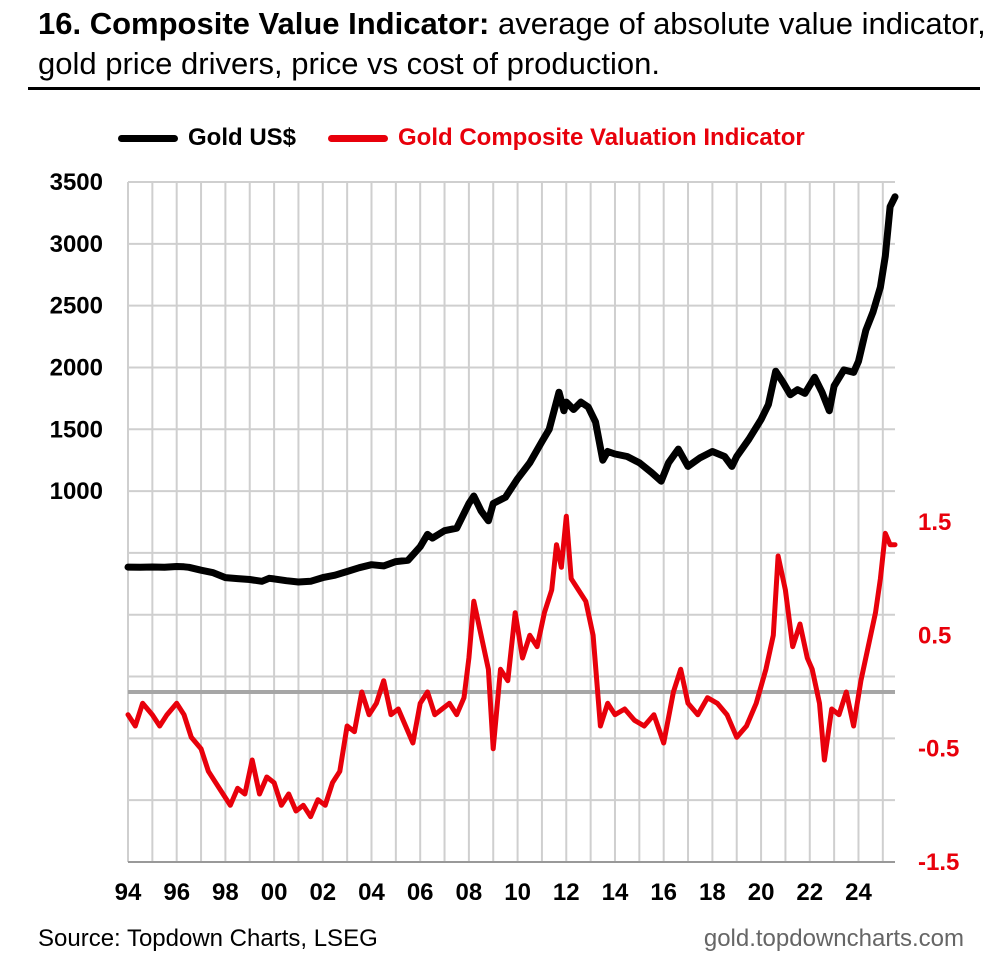  Describe the element at coordinates (322, 892) in the screenshot. I see `x-tick-label: 02` at that location.